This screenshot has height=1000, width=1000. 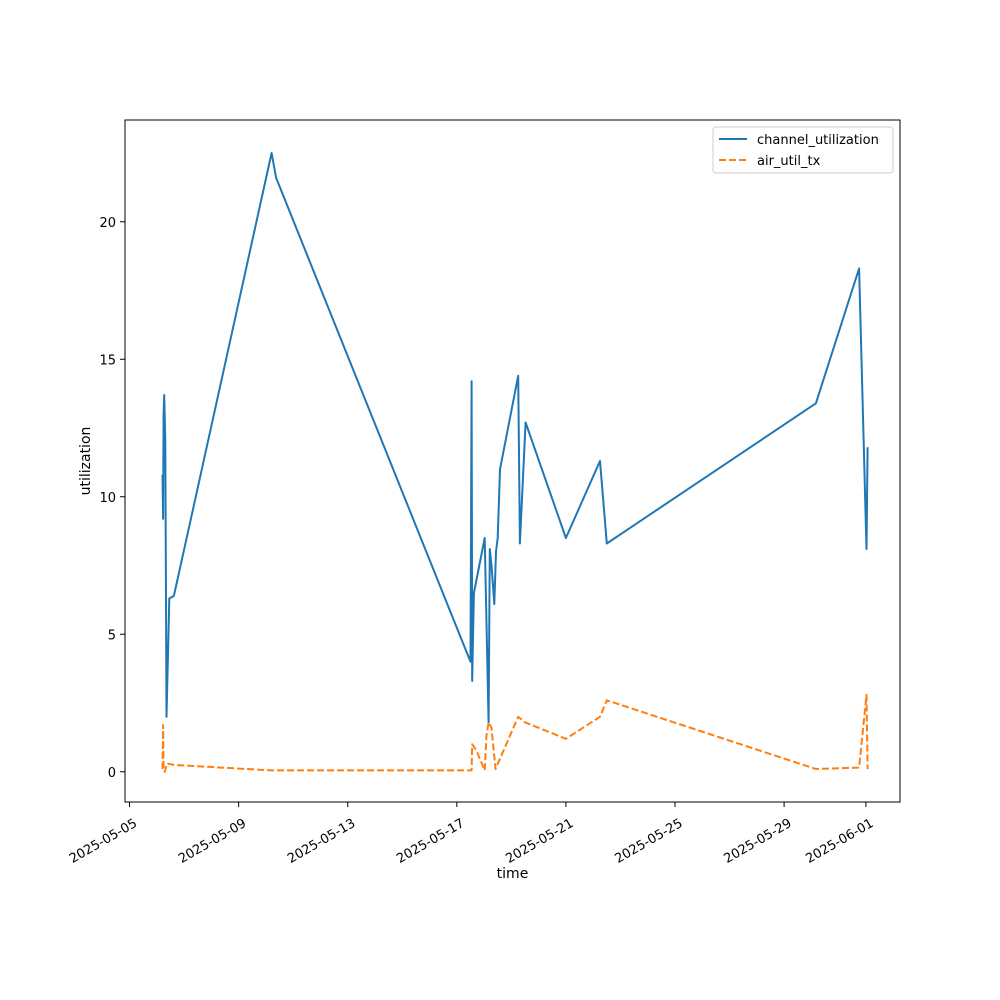 What do you see at coordinates (103, 841) in the screenshot?
I see `x-tick-label: 2025-05-05` at bounding box center [103, 841].